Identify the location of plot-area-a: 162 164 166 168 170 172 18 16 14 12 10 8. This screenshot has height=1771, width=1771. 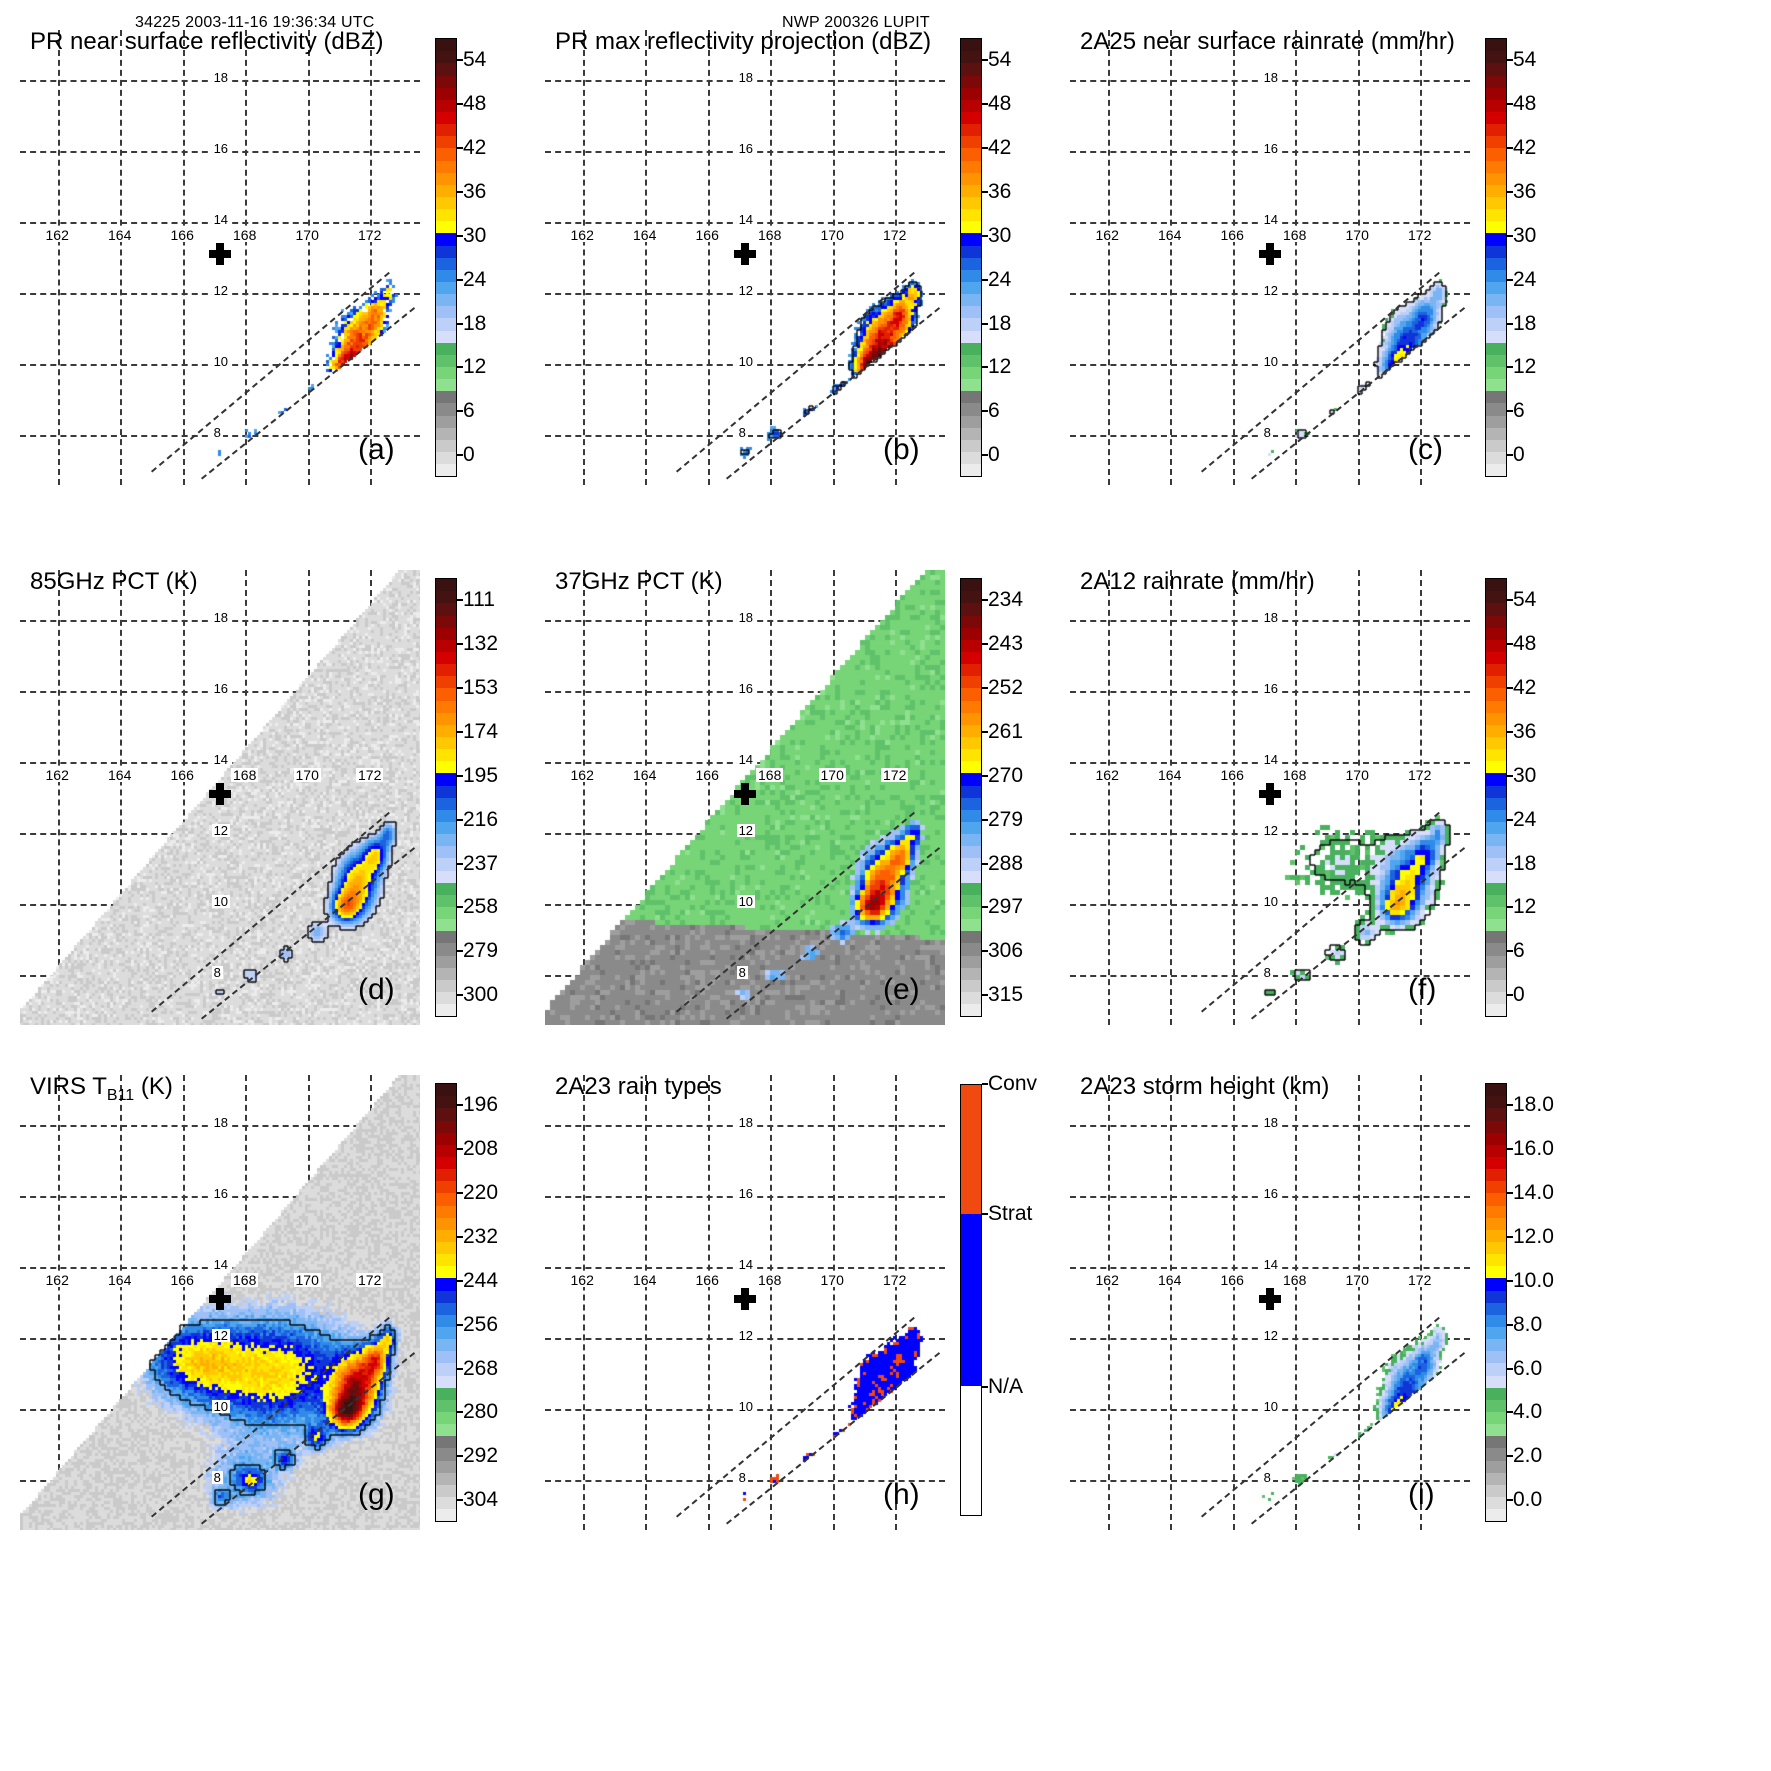
(220, 257).